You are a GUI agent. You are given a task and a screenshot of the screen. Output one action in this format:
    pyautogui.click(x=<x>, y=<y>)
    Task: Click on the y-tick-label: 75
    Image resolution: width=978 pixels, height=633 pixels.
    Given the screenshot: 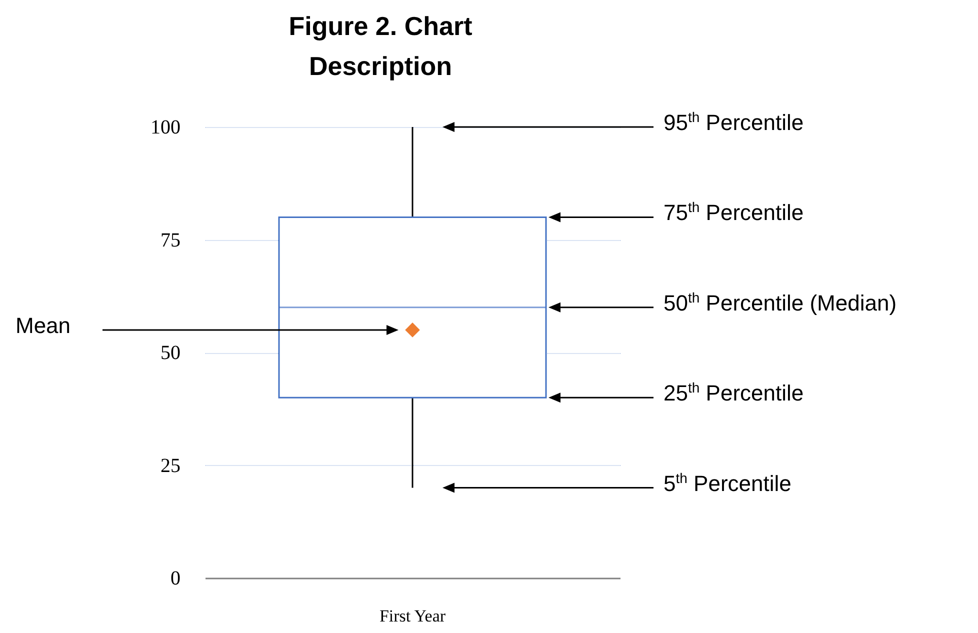 What is the action you would take?
    pyautogui.click(x=170, y=240)
    